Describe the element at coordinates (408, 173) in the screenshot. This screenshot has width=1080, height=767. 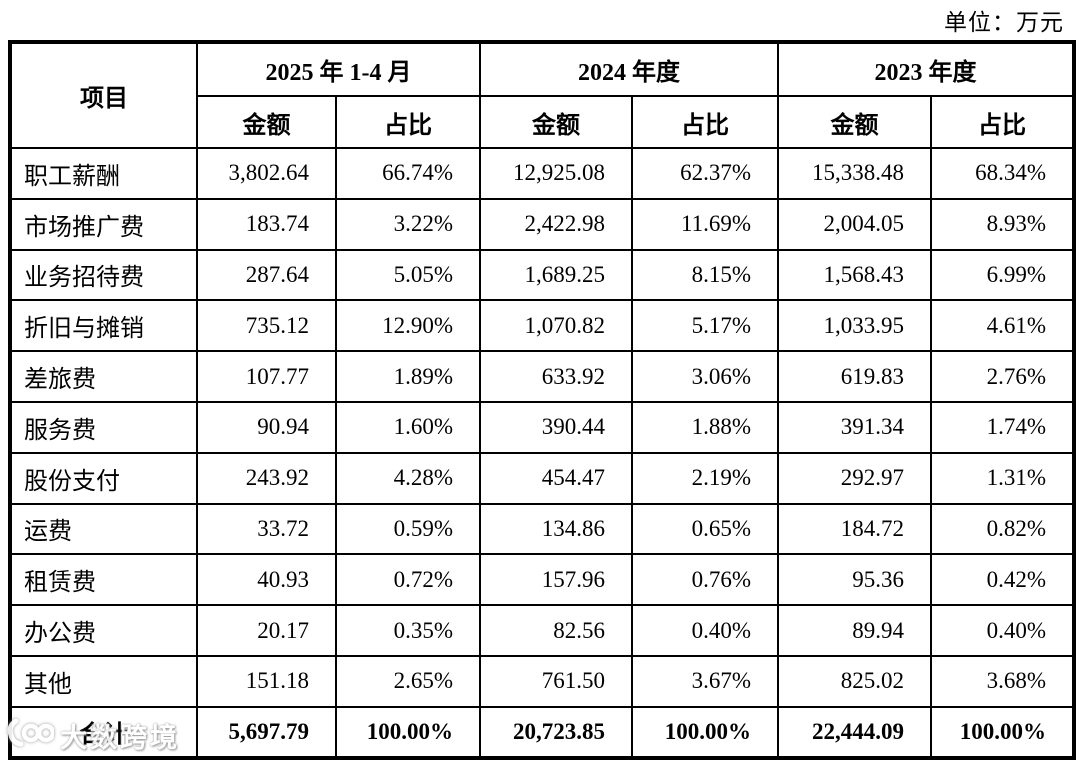
I see `ratio-cell: 66.74%` at that location.